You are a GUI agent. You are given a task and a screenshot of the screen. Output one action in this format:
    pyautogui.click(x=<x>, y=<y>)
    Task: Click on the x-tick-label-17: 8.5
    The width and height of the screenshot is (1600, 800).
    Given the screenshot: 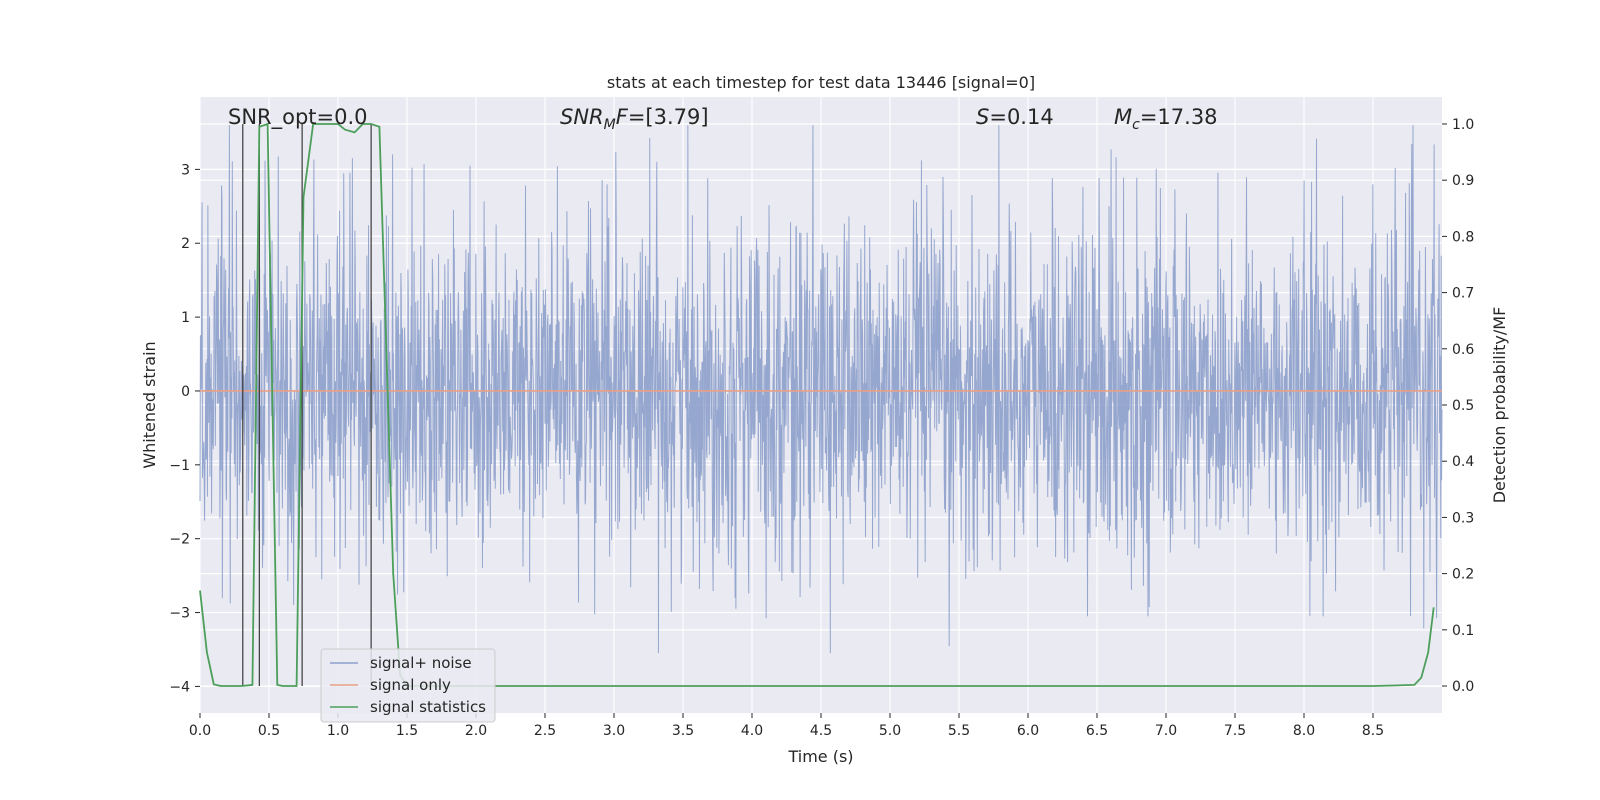 What is the action you would take?
    pyautogui.click(x=1373, y=731)
    